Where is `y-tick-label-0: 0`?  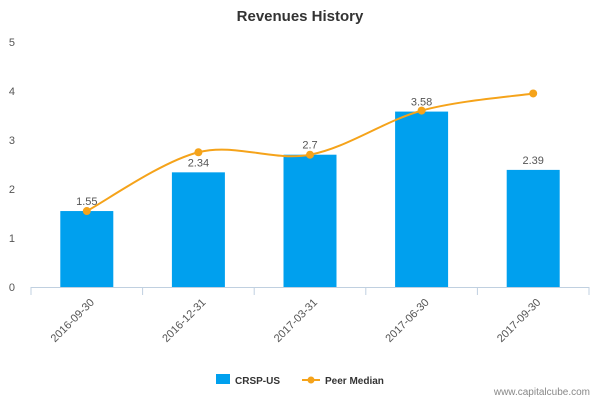 y-tick-label-0: 0 is located at coordinates (12, 288).